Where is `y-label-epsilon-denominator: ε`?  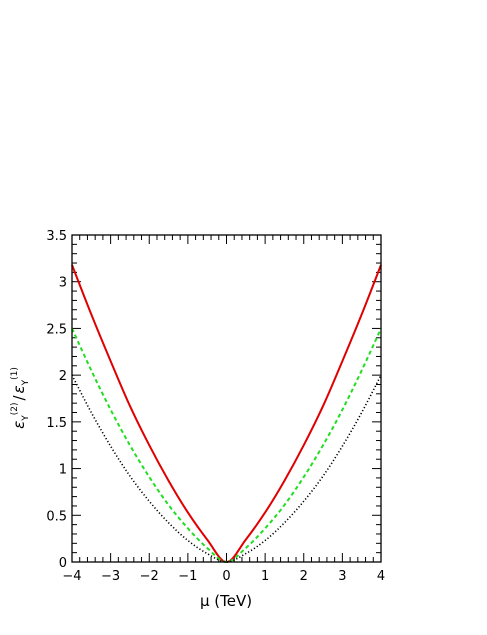 y-label-epsilon-denominator: ε is located at coordinates (19, 389).